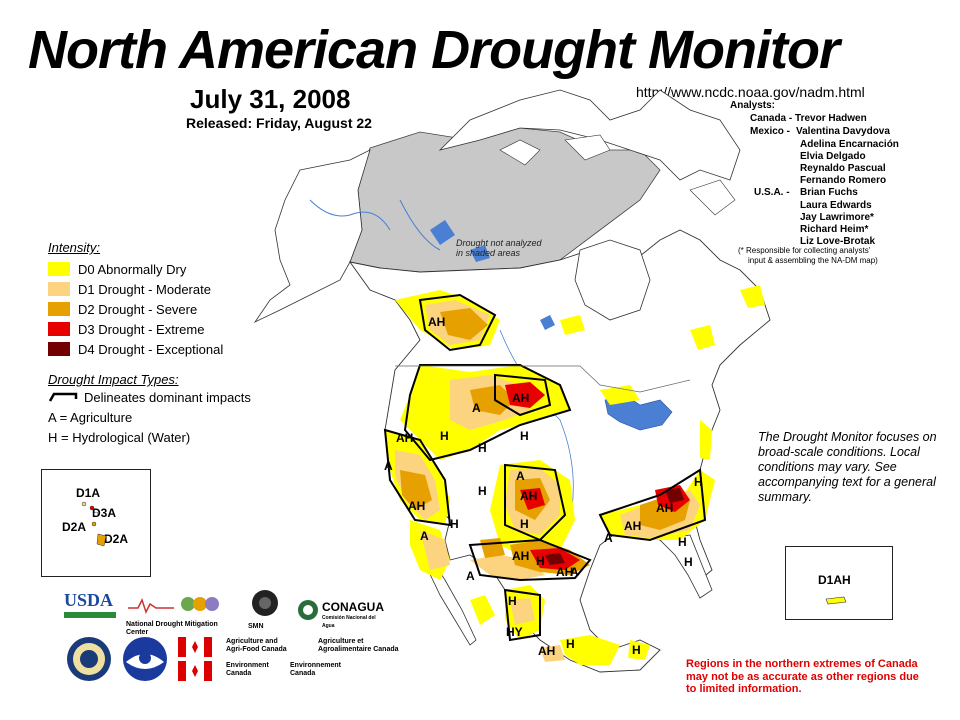  What do you see at coordinates (158, 289) in the screenshot?
I see `legend-item-d1: D1 Drought - Moderate` at bounding box center [158, 289].